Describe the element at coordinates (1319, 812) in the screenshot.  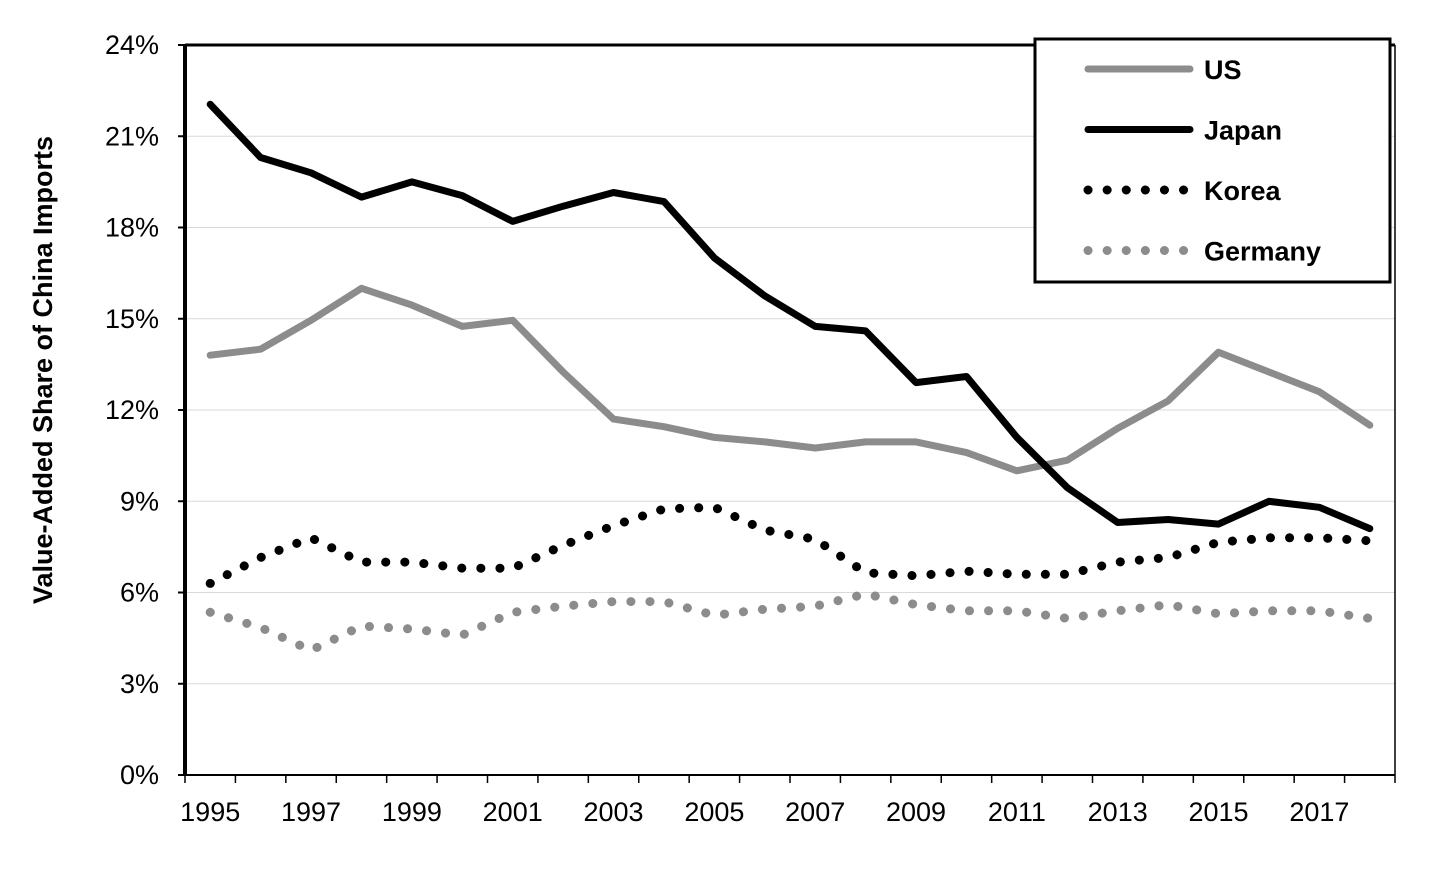
I see `x-tick-label: 2017` at that location.